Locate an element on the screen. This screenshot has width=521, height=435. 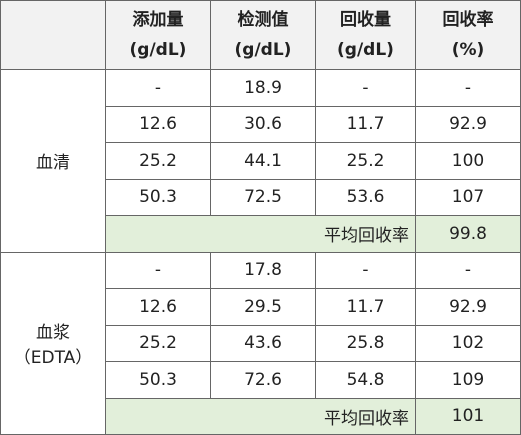
data-row: 50.3 72.6 54.8 109 is located at coordinates (261, 380).